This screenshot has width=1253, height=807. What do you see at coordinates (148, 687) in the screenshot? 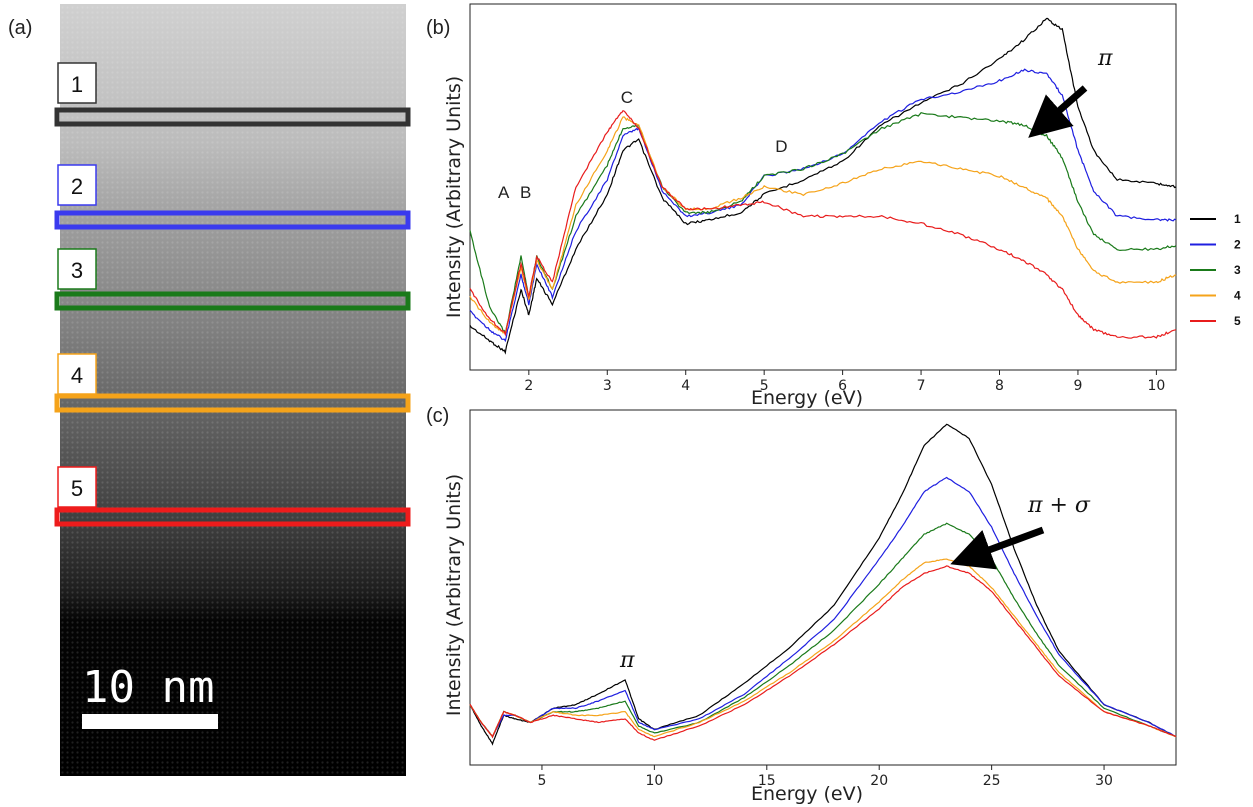
I see `scale-bar-label: 10 nm` at bounding box center [148, 687].